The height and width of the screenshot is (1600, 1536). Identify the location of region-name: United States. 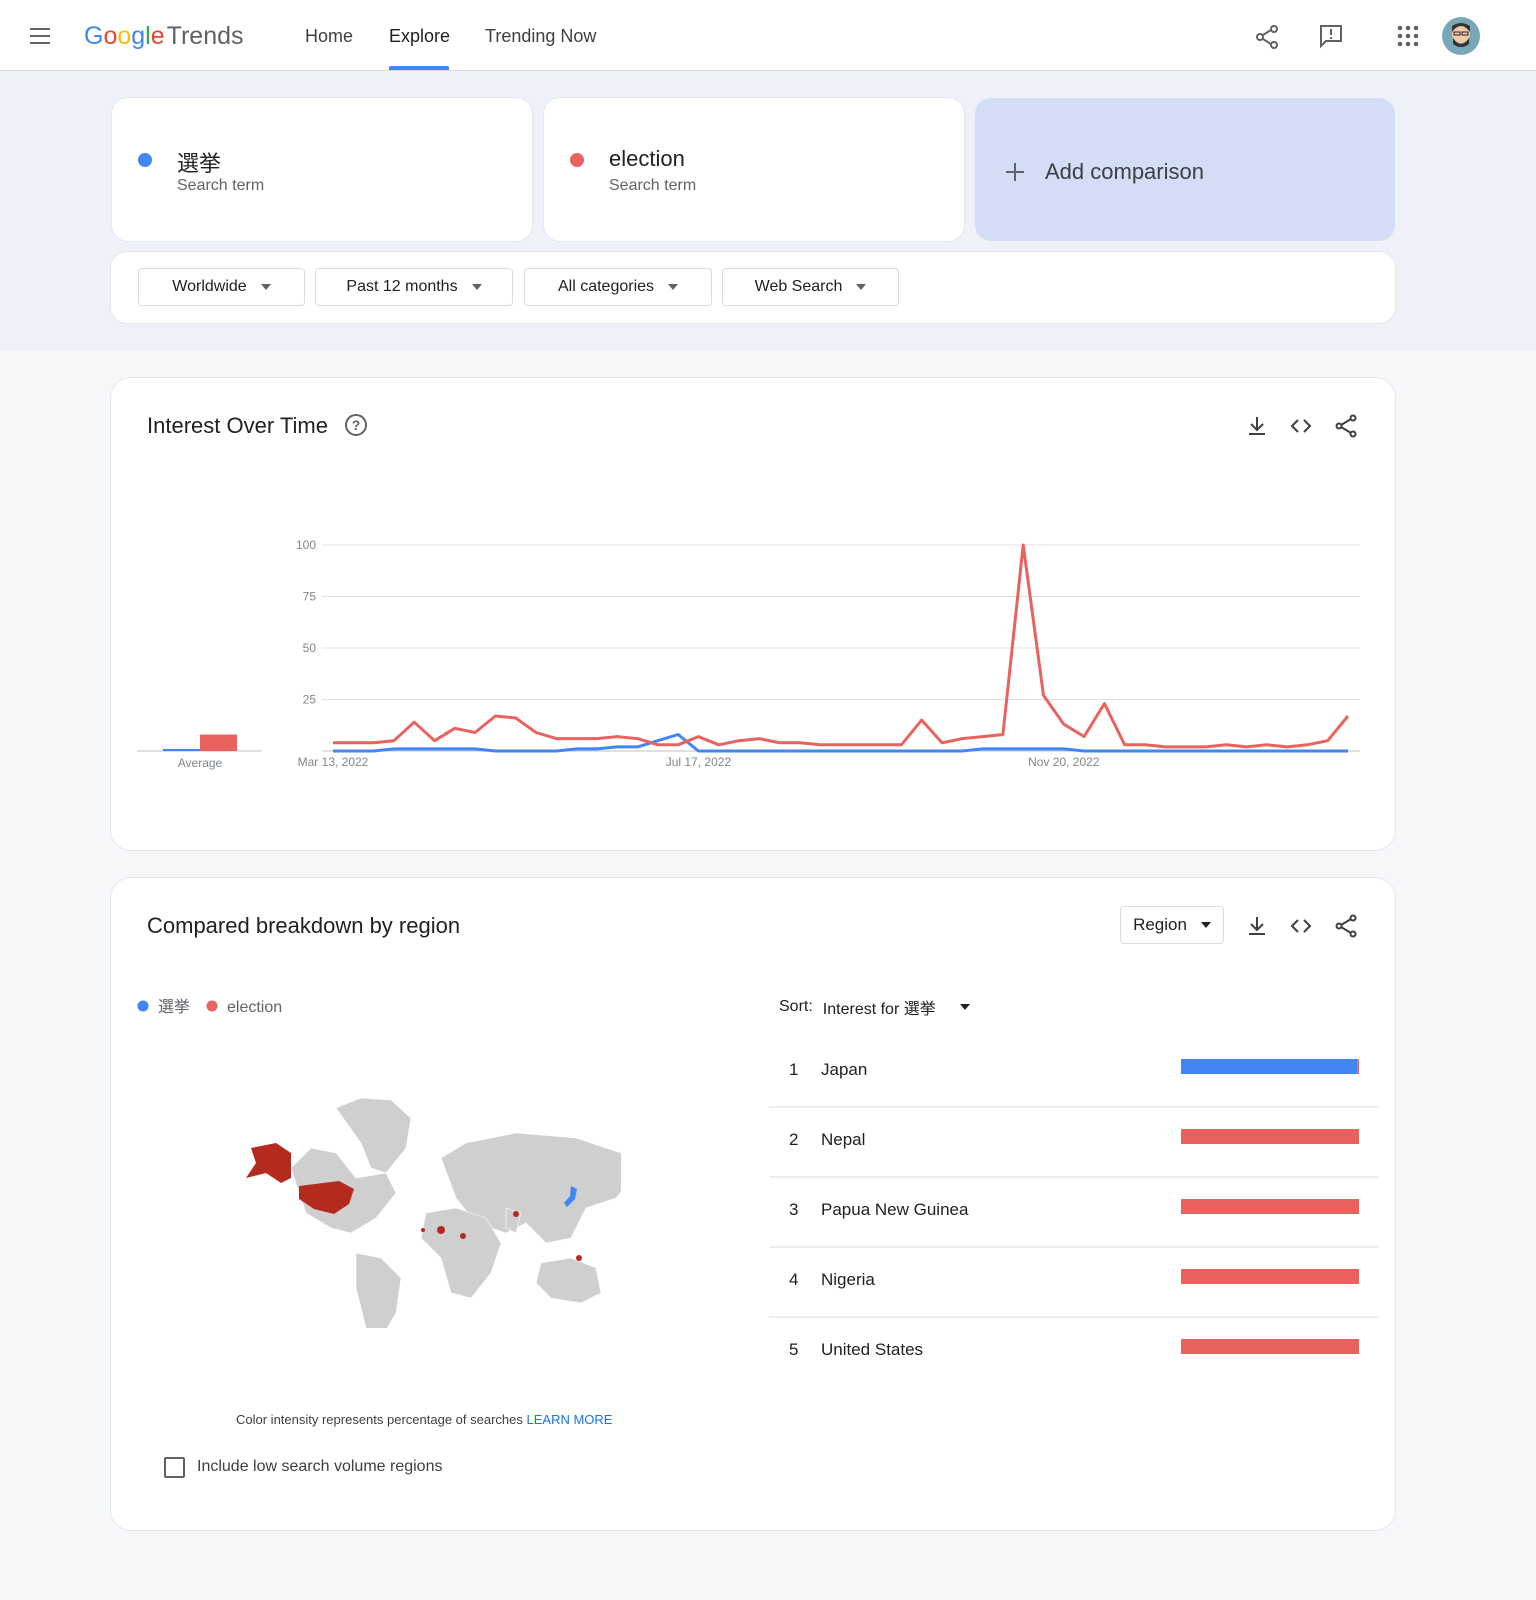
(872, 1349).